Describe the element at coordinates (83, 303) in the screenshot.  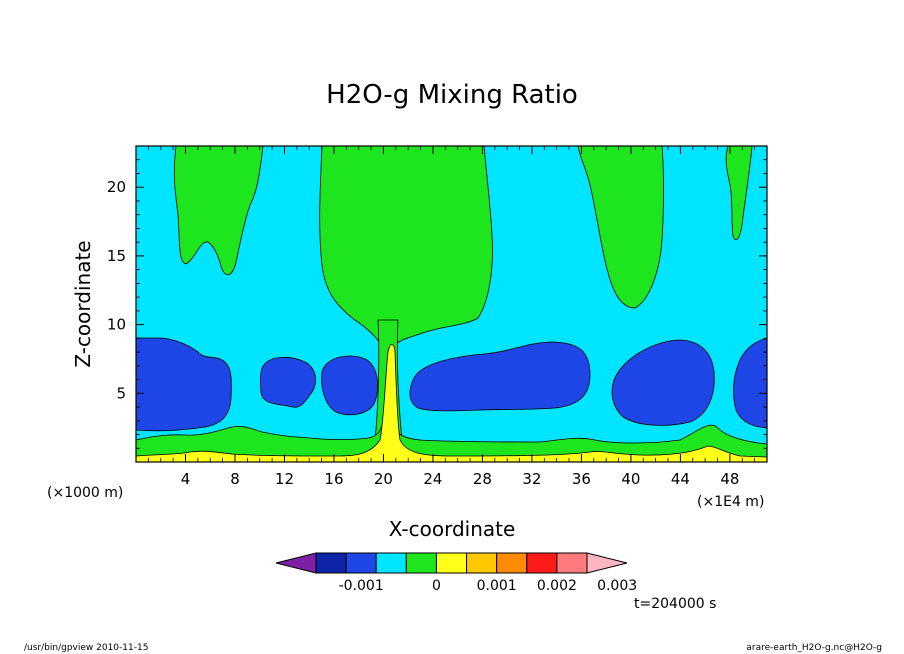
I see `y-axis-label: Z-coordinate` at that location.